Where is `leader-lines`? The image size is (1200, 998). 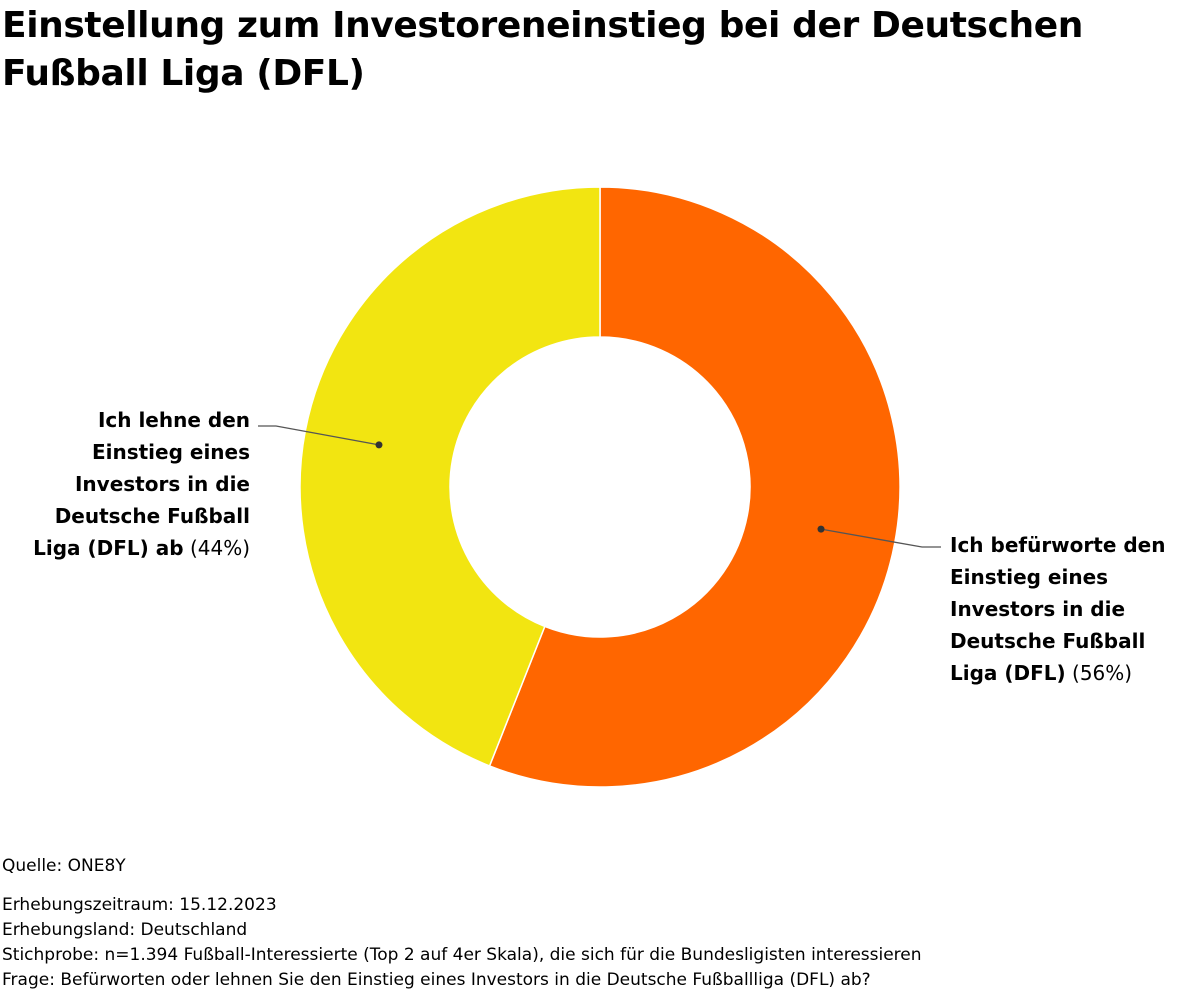 leader-lines is located at coordinates (599, 486).